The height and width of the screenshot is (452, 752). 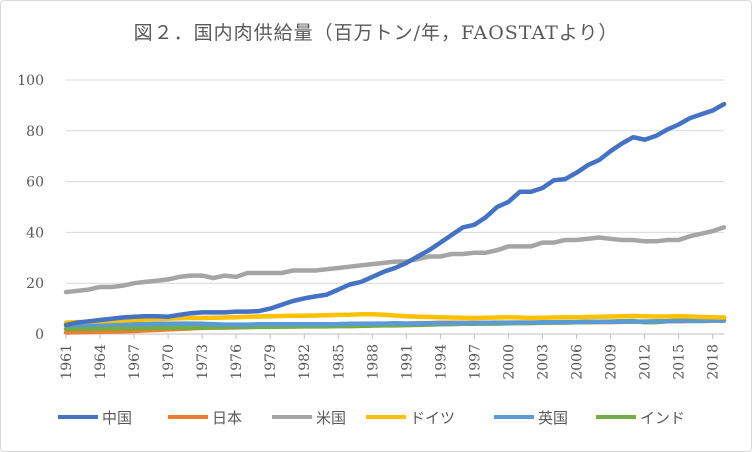 I want to click on x-tick-label: 1997, so click(x=475, y=362).